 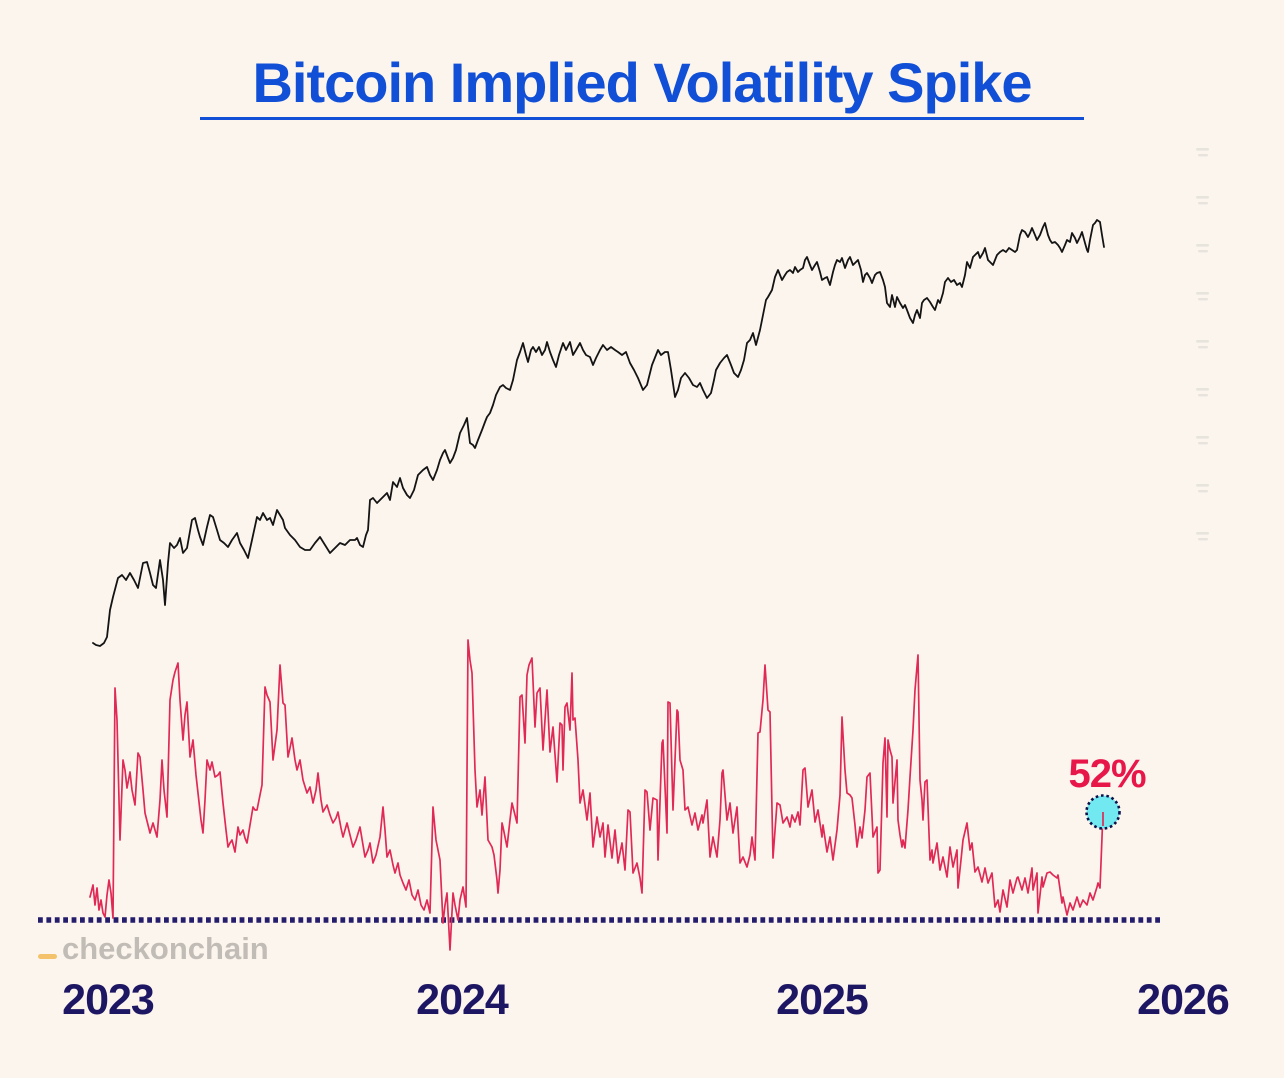 I want to click on title-underline, so click(x=642, y=118).